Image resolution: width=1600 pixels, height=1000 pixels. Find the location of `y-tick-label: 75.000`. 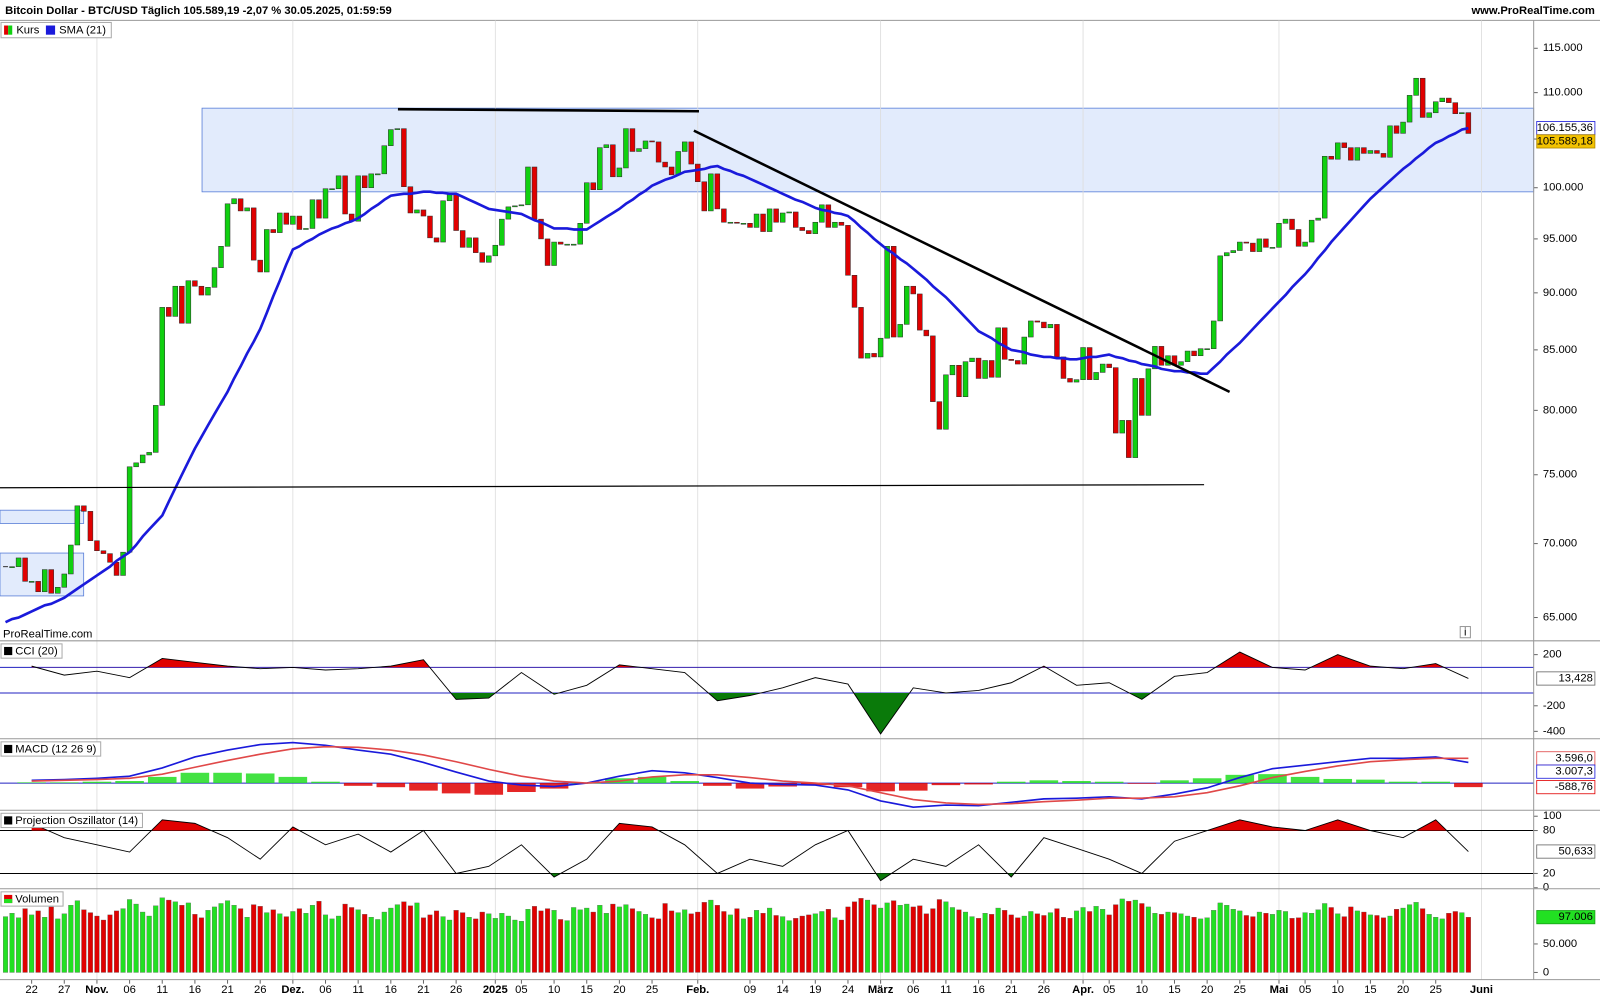

y-tick-label: 75.000 is located at coordinates (1560, 475).